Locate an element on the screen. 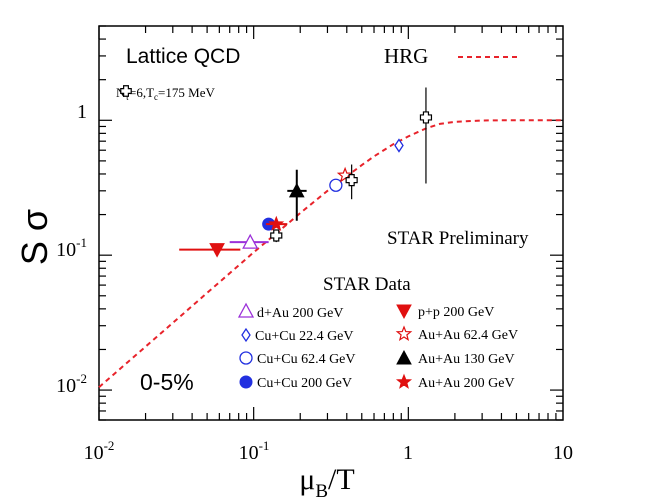  hrg-label: HRG is located at coordinates (406, 56).